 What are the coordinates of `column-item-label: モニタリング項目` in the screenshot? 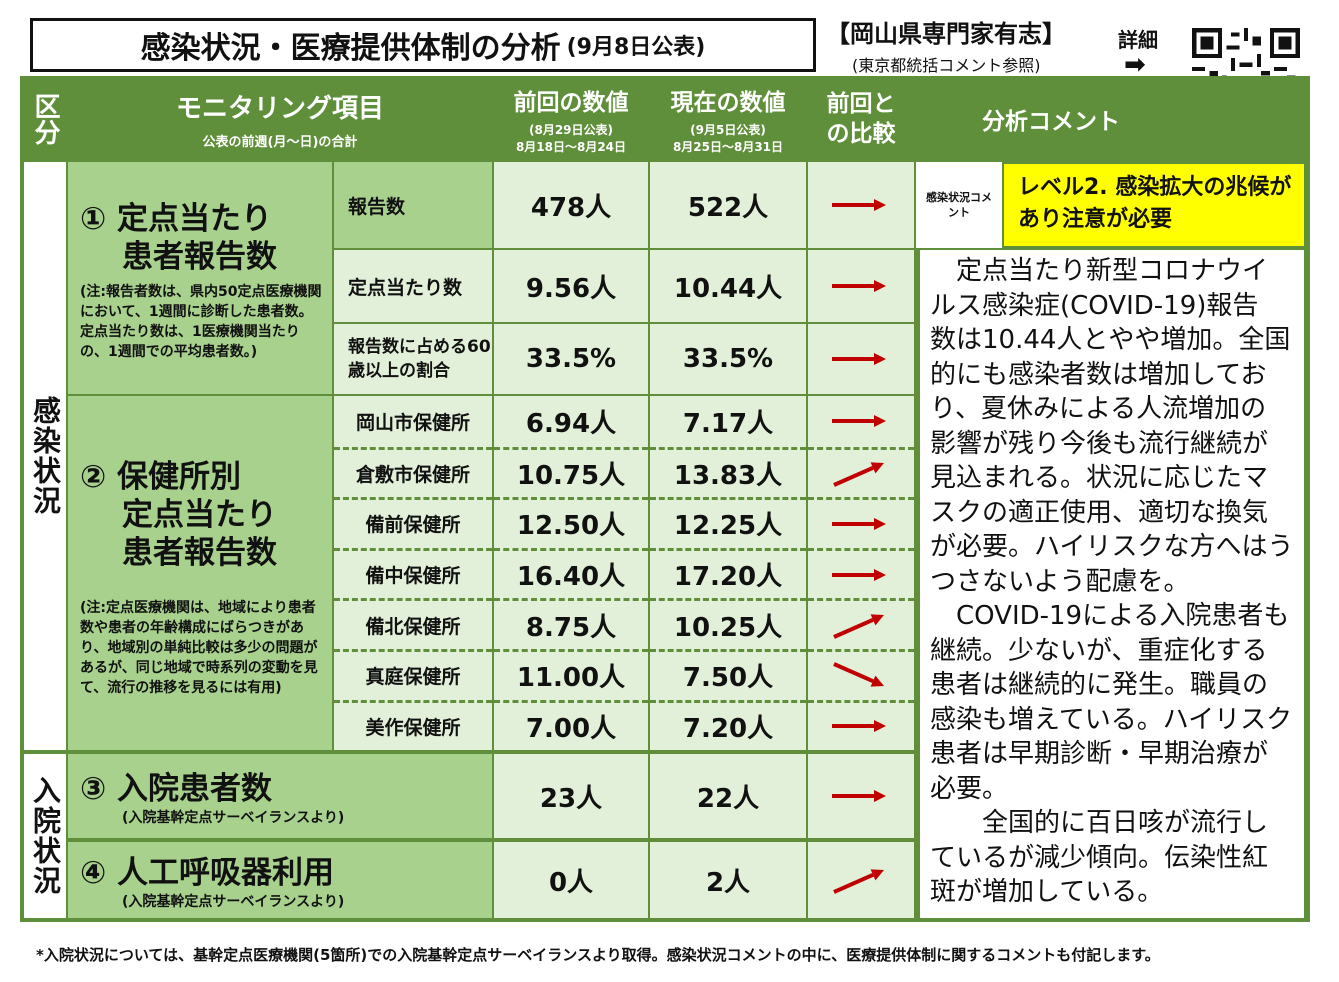 It's located at (279, 109).